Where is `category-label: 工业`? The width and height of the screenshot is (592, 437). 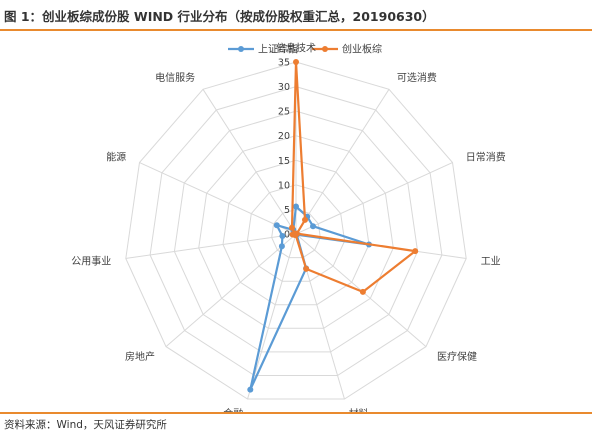 category-label: 工业 is located at coordinates (491, 262).